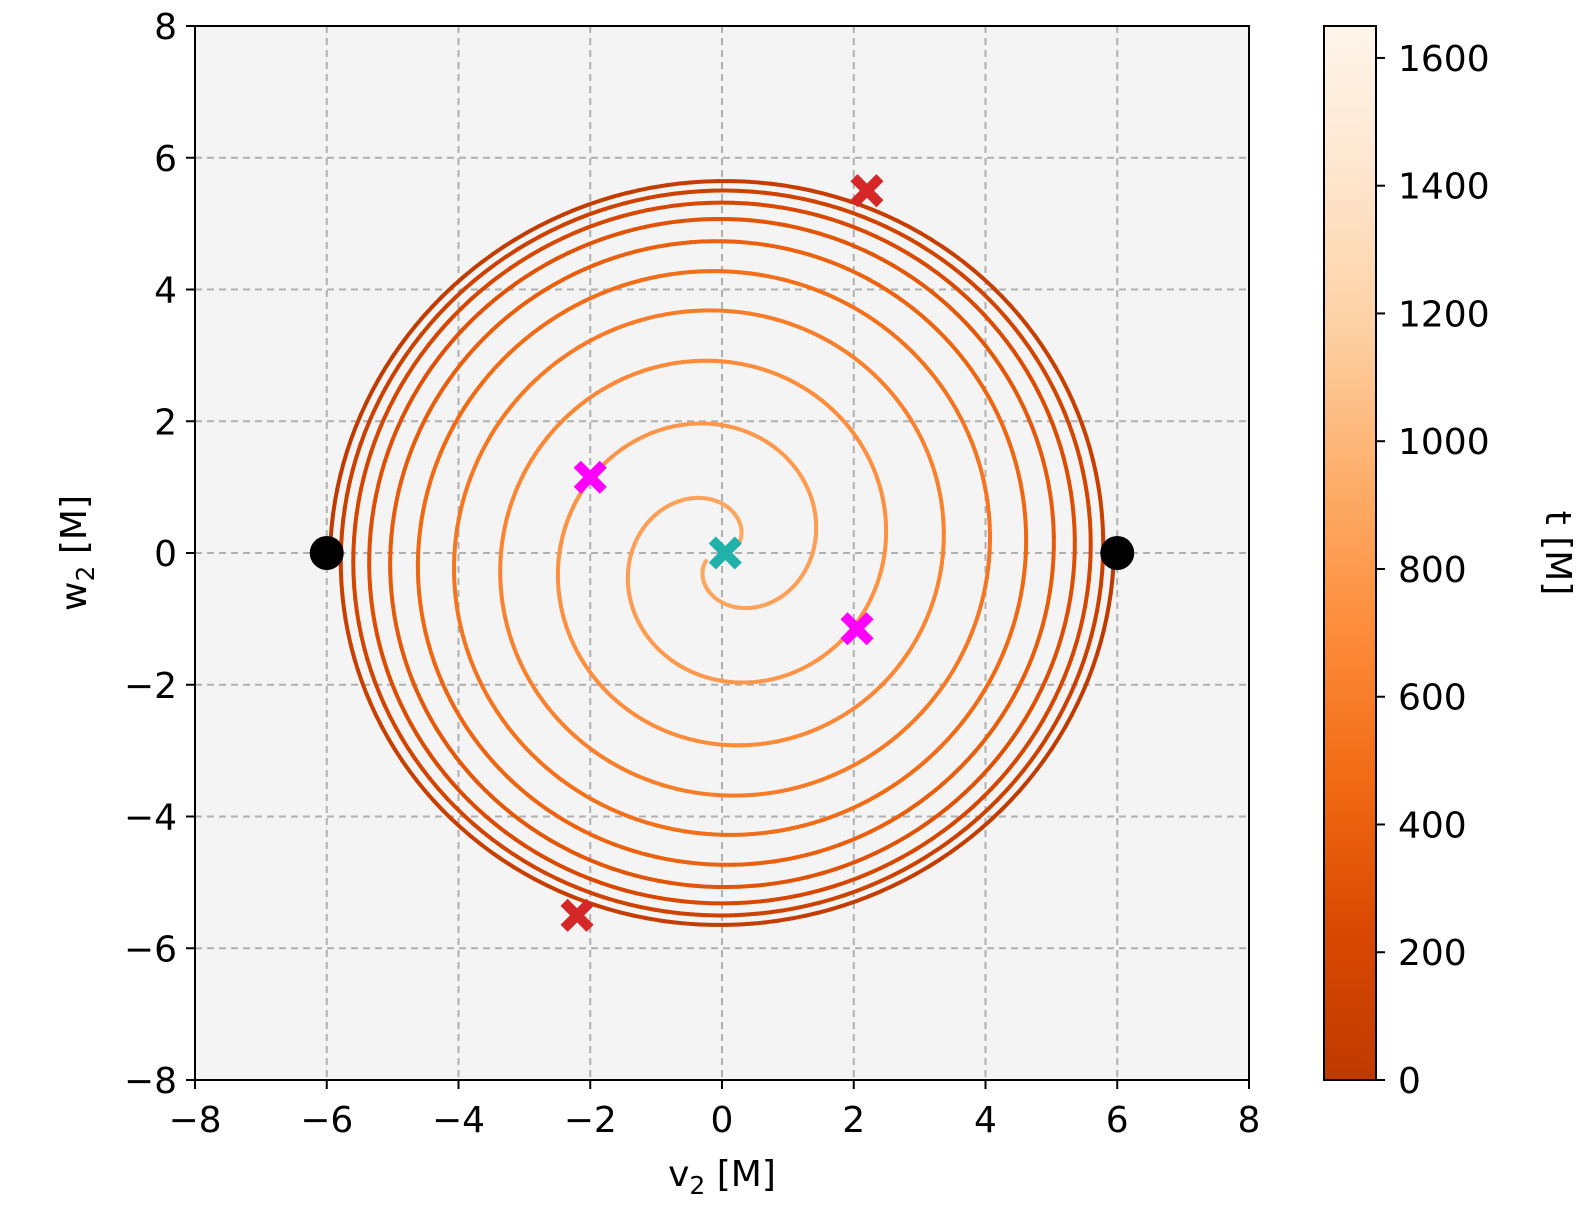 This screenshot has width=1594, height=1231. Describe the element at coordinates (150, 949) in the screenshot. I see `y-tick-label: −6` at that location.